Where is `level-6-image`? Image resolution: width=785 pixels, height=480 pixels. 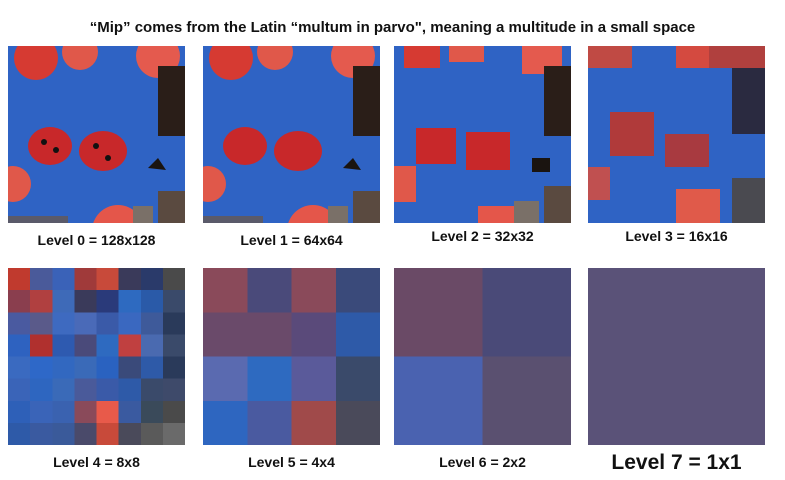
level-6-image is located at coordinates (482, 356).